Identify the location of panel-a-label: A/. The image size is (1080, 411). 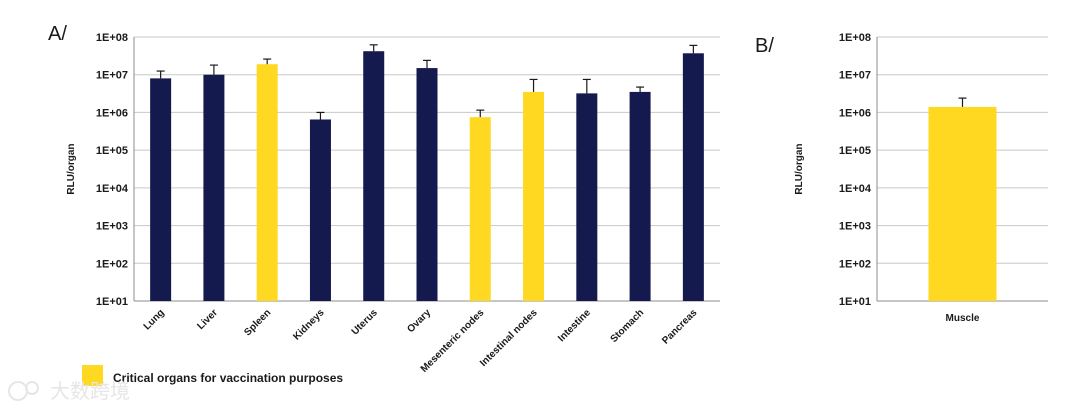
(57, 34).